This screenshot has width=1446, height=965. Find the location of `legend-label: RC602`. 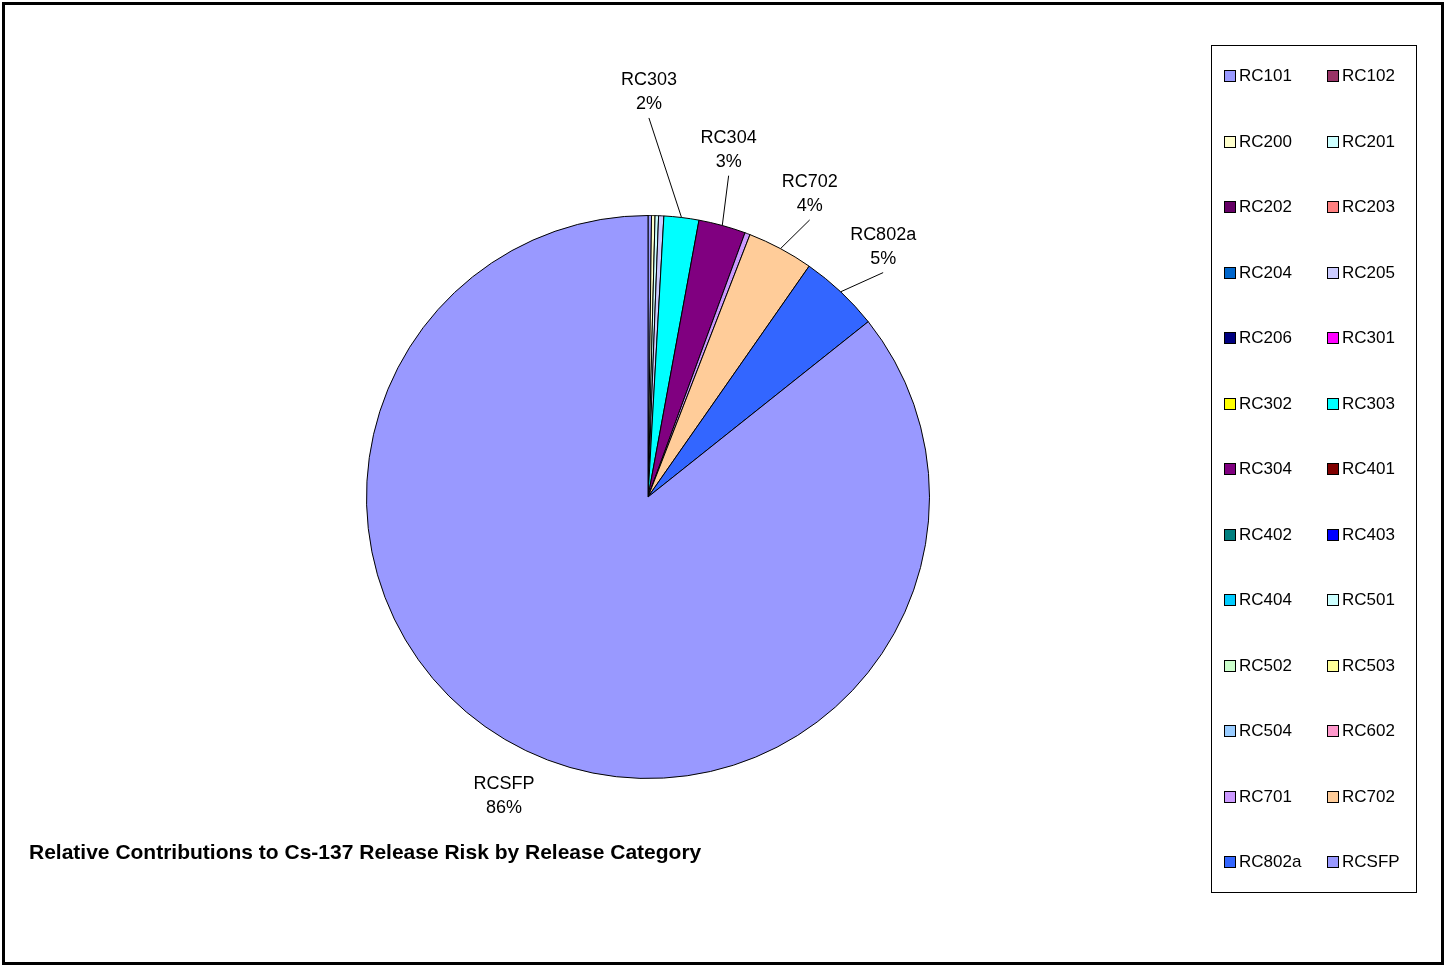

legend-label: RC602 is located at coordinates (1368, 731).